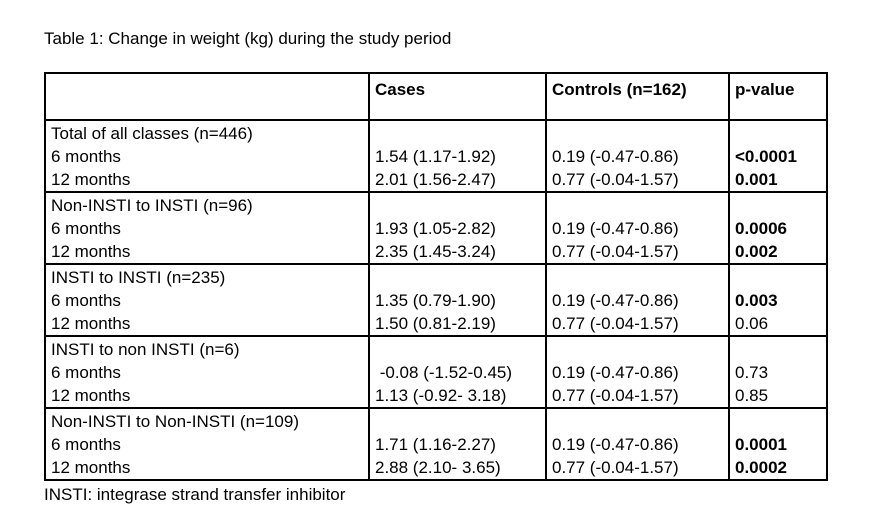 This screenshot has height=512, width=880. I want to click on pvalue: 0.0002, so click(761, 467).